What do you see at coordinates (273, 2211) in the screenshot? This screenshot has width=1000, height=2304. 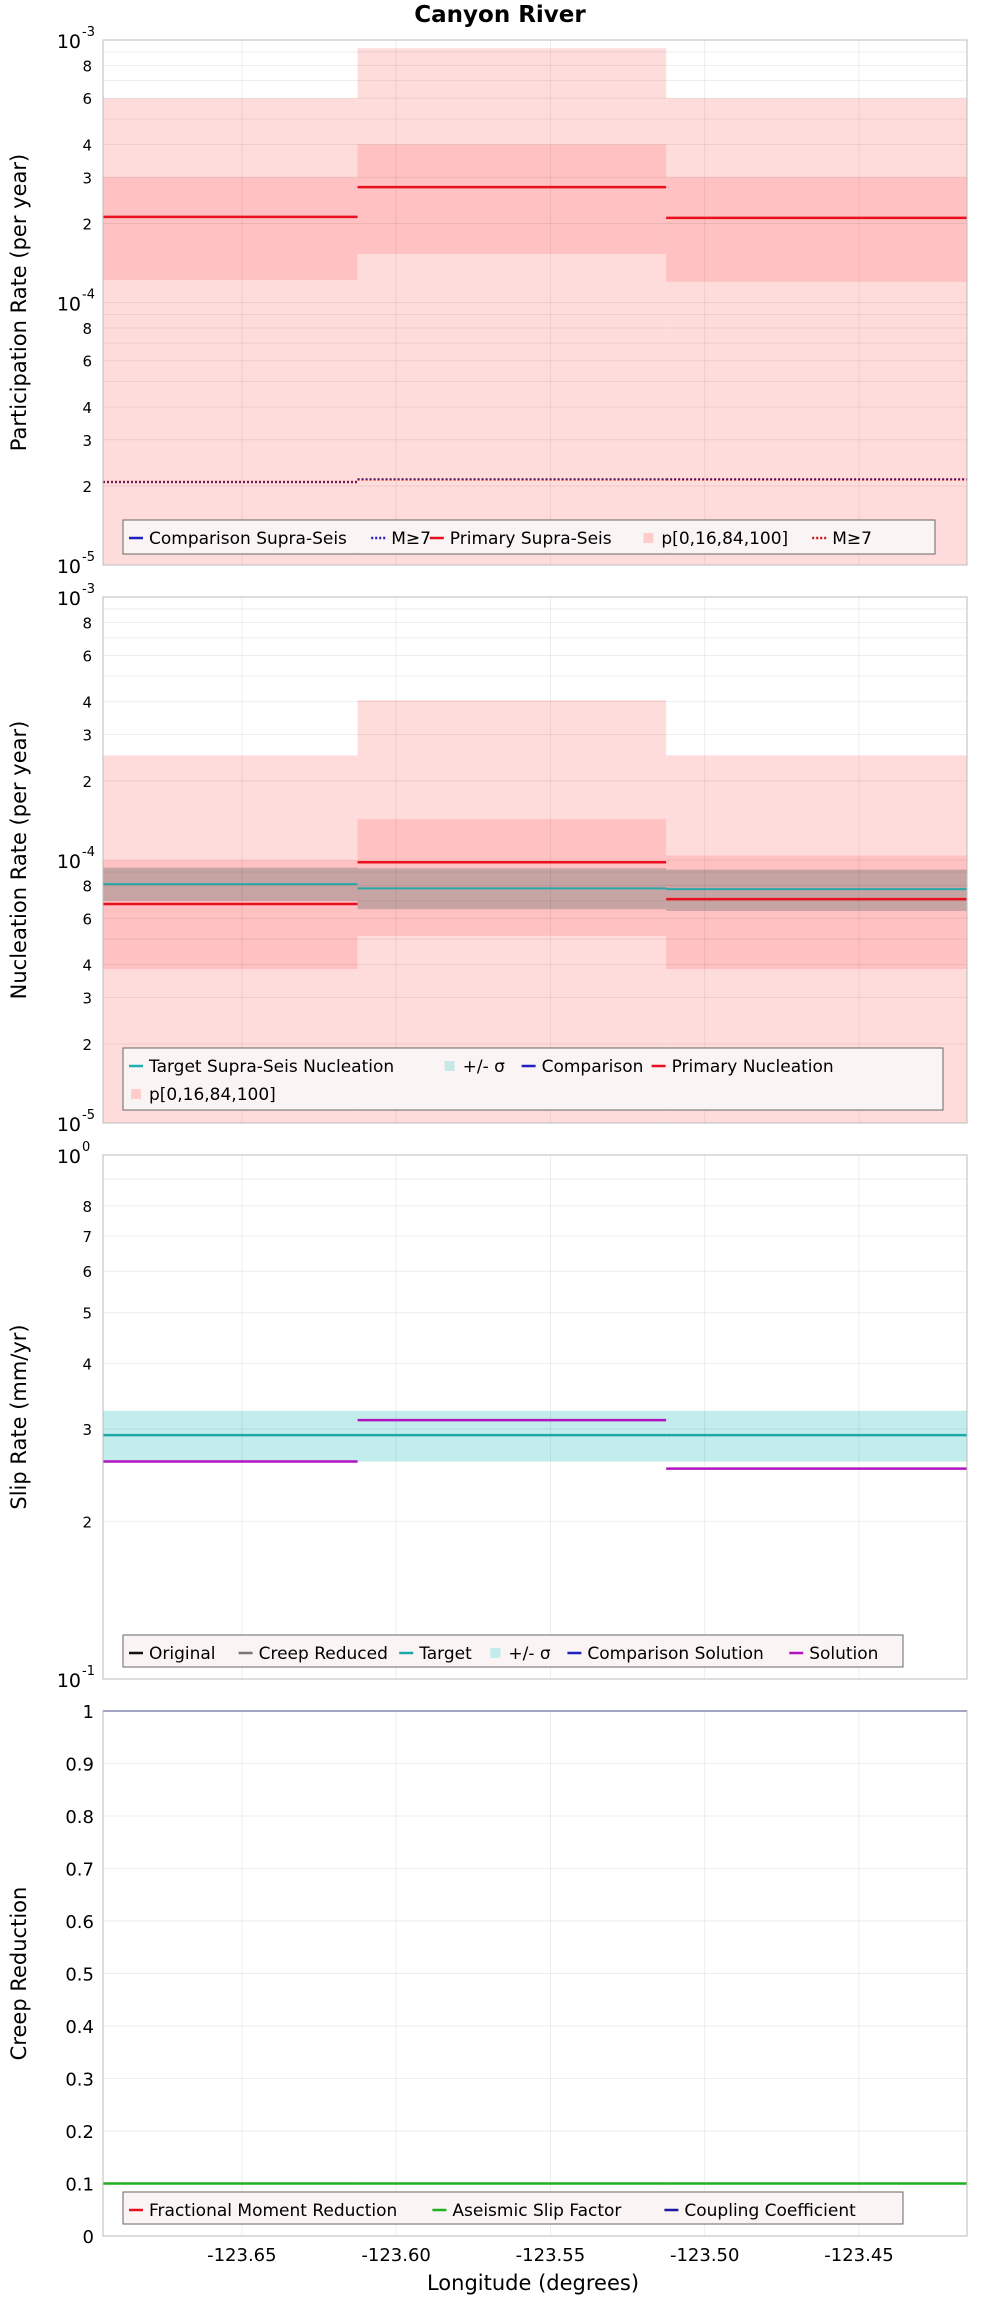 I see `legend-label: Fractional Moment Reduction` at bounding box center [273, 2211].